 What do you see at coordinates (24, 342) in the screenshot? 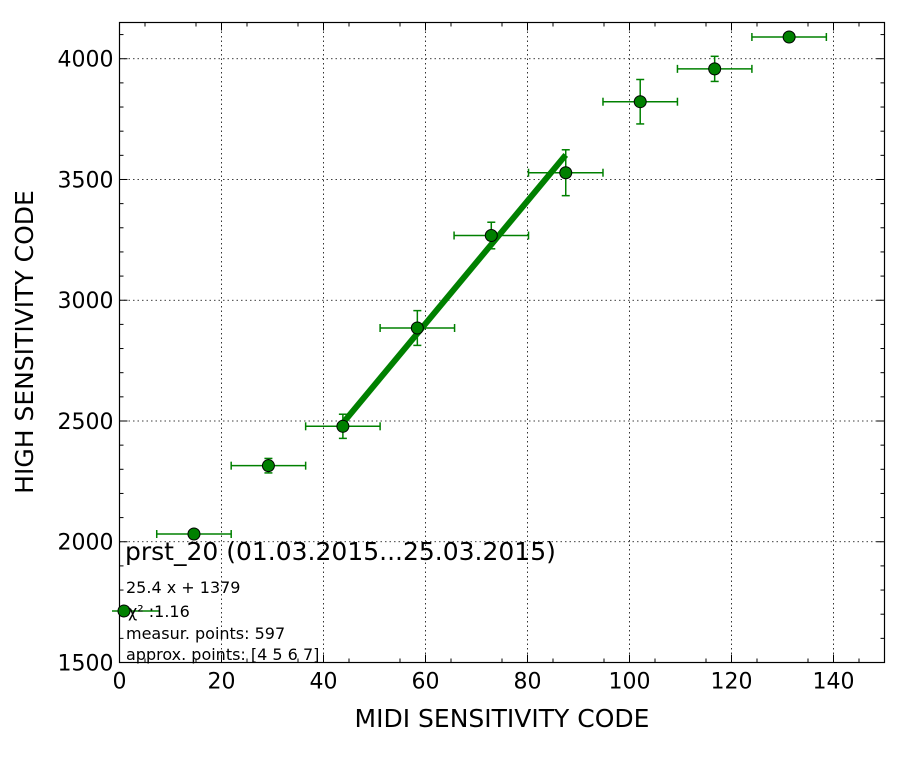
I see `y-axis-label: HIGH SENSITIVITY CODE` at bounding box center [24, 342].